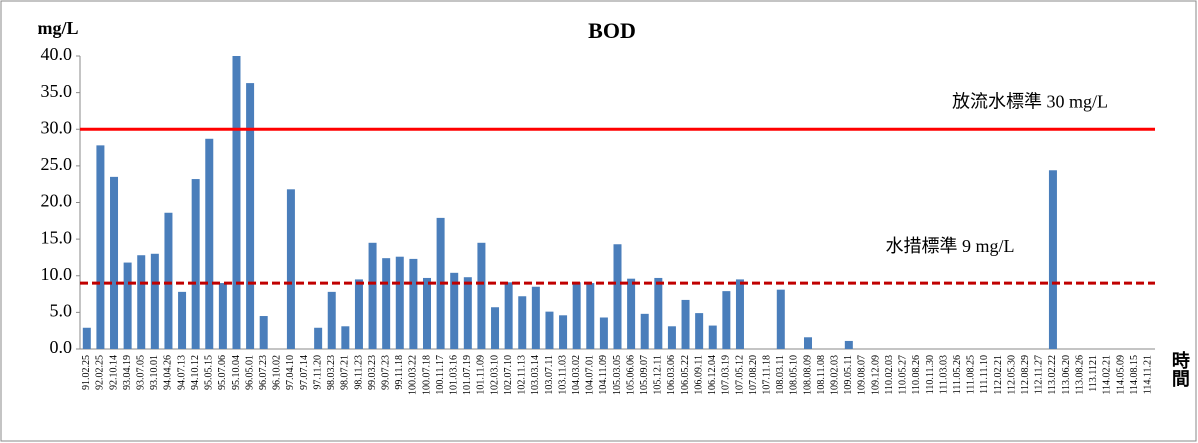  I want to click on x-tick-label: 94.07.13, so click(181, 372).